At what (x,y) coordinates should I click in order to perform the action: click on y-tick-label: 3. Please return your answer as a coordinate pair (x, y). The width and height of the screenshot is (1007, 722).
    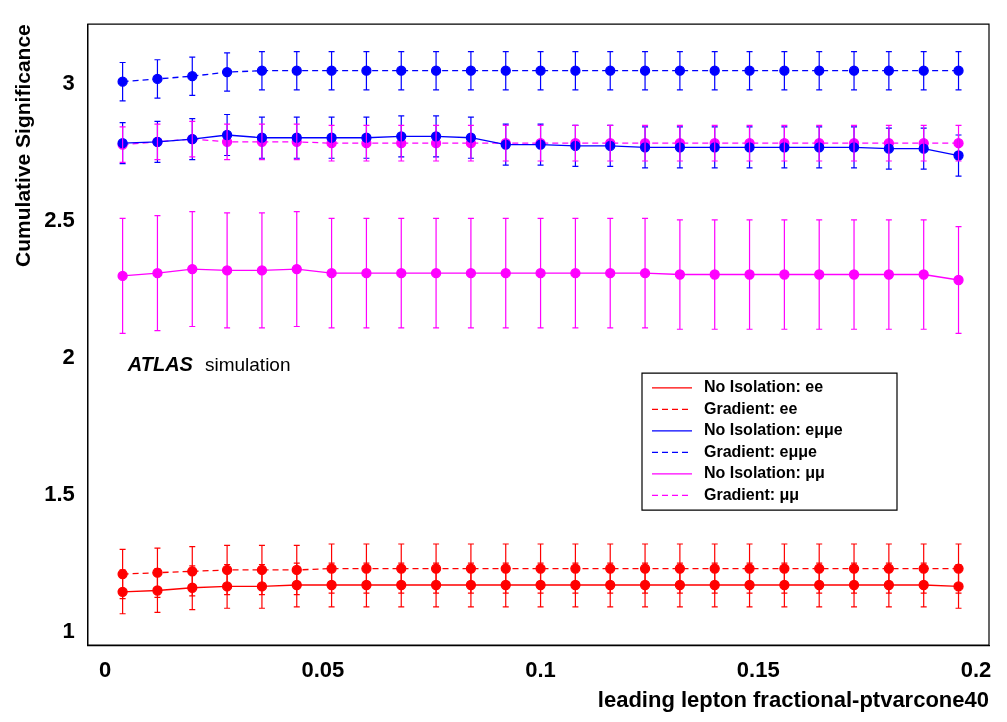
    Looking at the image, I should click on (68, 83).